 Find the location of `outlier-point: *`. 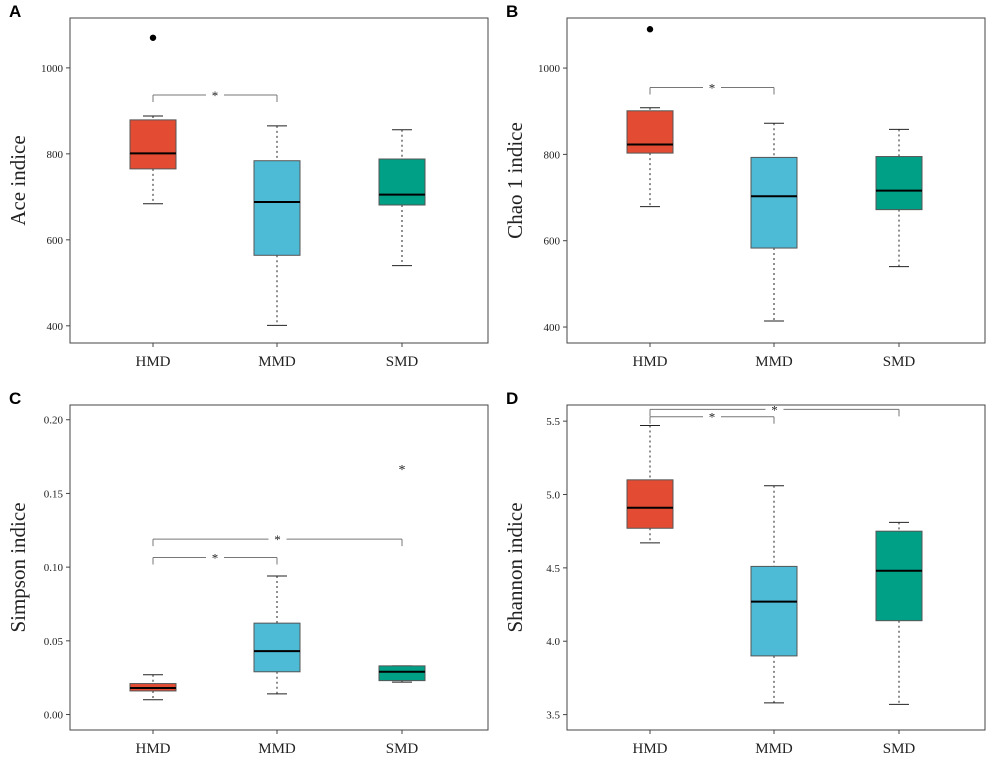

outlier-point: * is located at coordinates (402, 470).